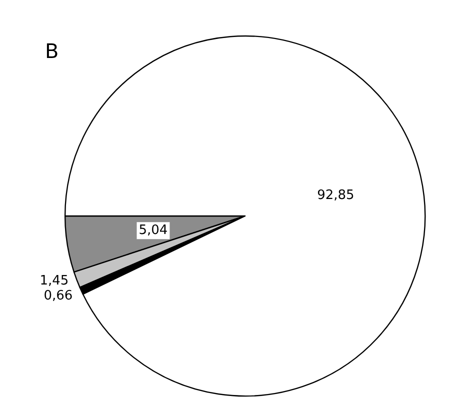  Describe the element at coordinates (52, 51) in the screenshot. I see `chart-title: B` at that location.